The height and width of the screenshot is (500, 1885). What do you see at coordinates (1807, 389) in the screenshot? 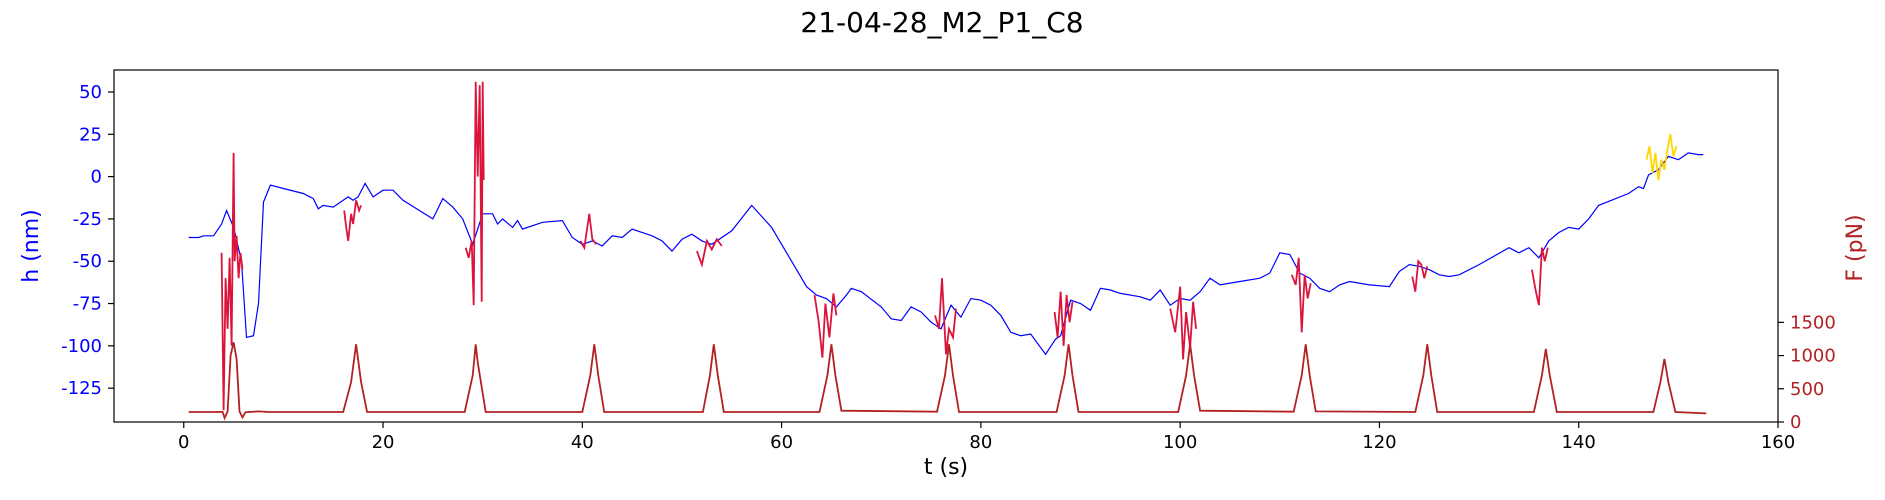
I see `y2-tick-label: 500` at bounding box center [1807, 389].